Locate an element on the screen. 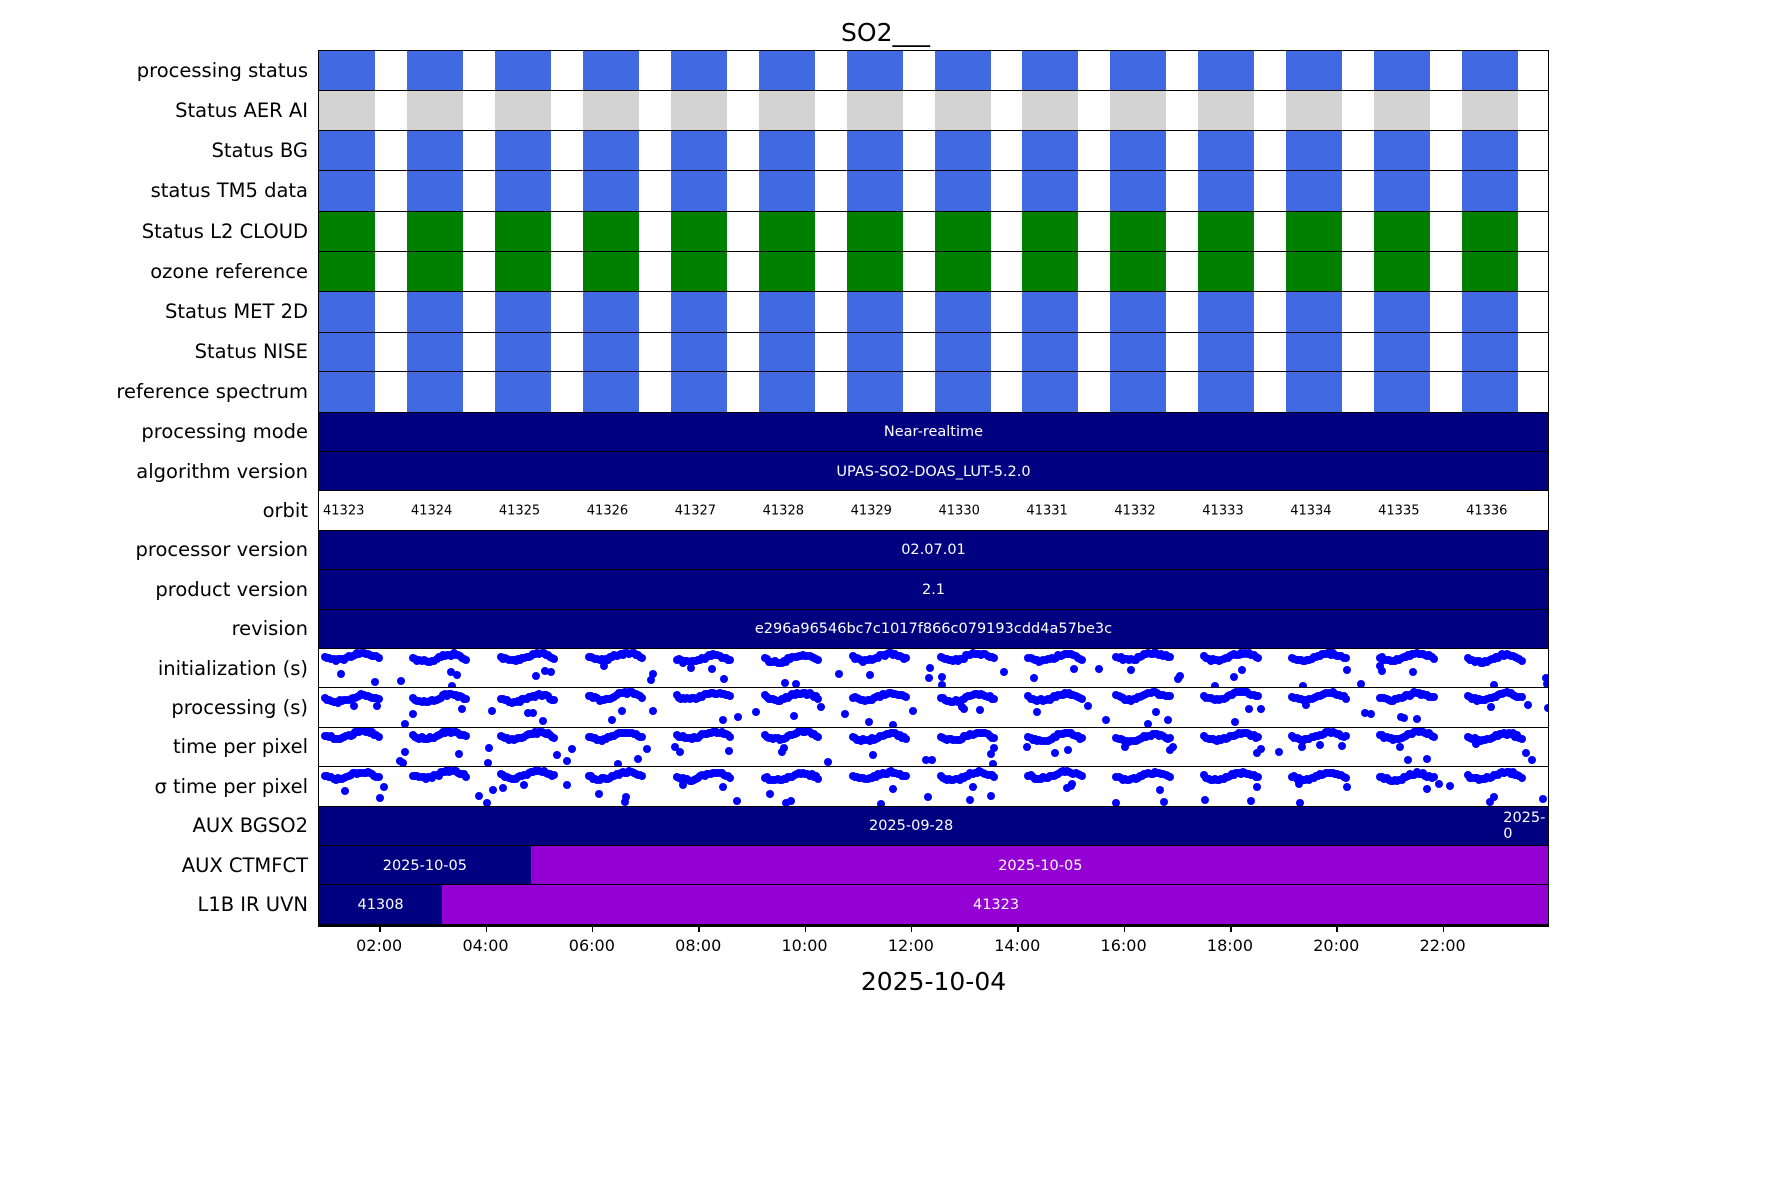 The height and width of the screenshot is (1181, 1771). x-tick-label: 14:00 is located at coordinates (1017, 946).